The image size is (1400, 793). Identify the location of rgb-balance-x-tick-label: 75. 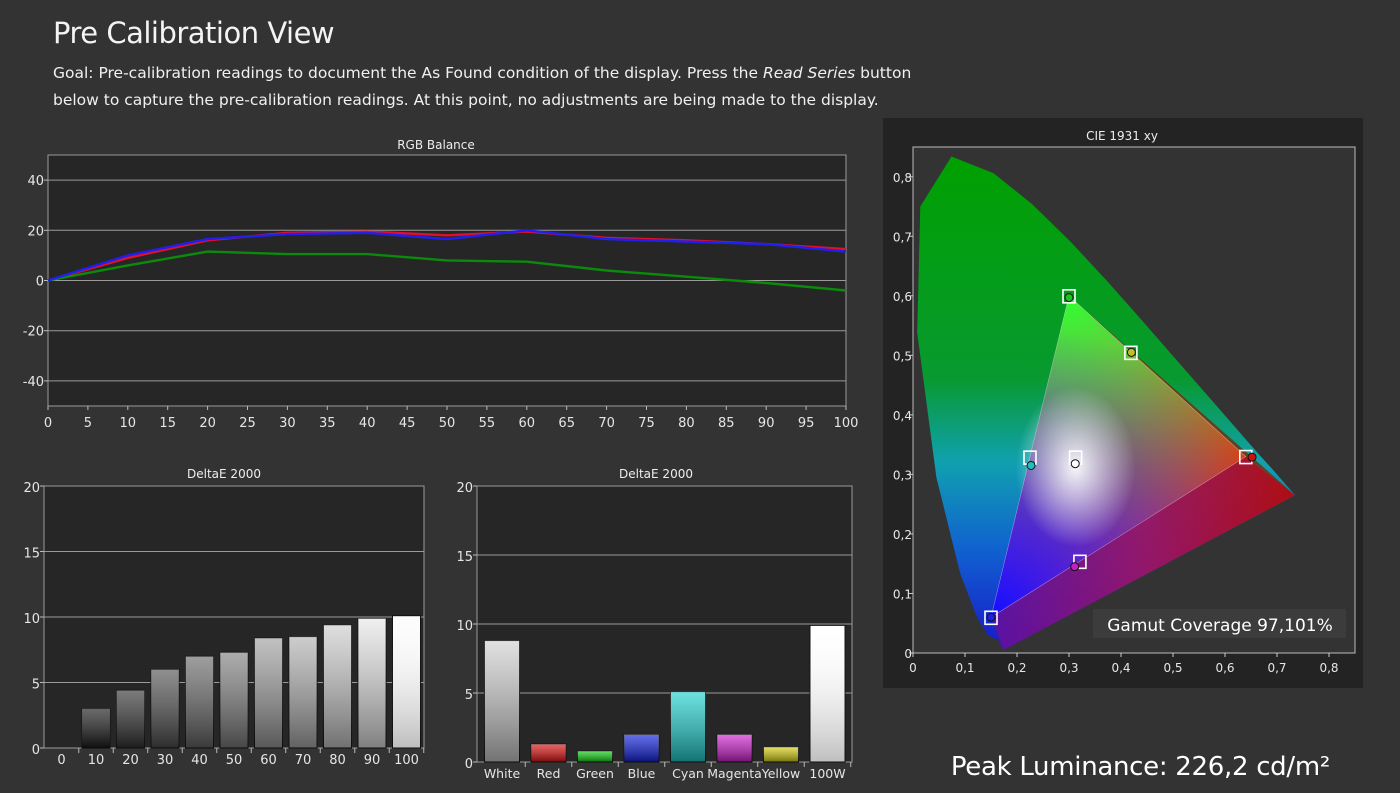
(646, 423).